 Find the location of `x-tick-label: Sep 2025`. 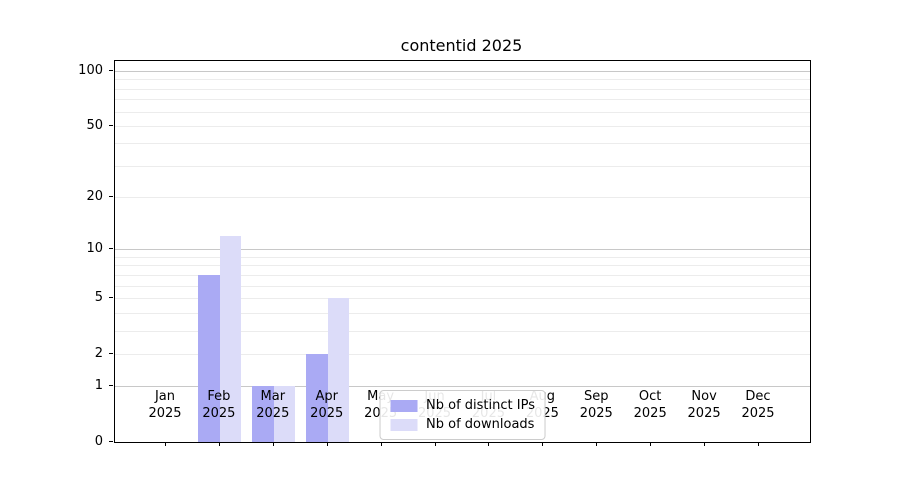

x-tick-label: Sep 2025 is located at coordinates (596, 405).